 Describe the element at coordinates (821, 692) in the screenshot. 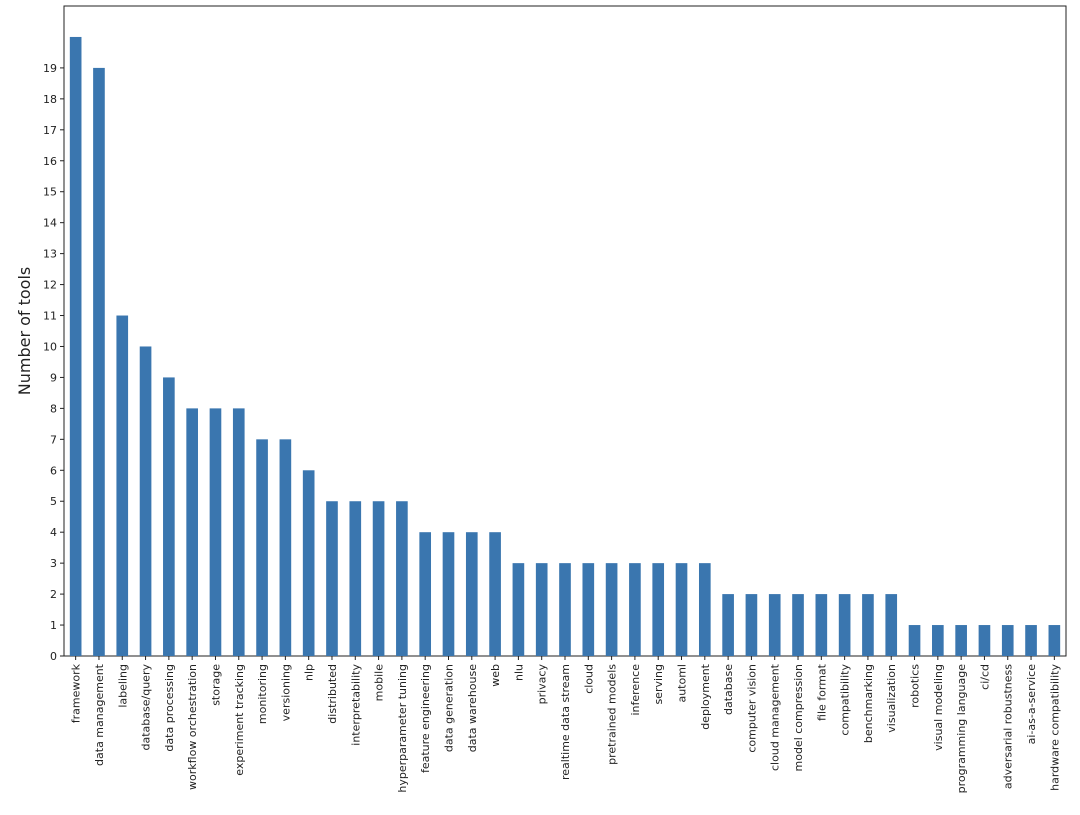

I see `x-tick-label: file format` at that location.